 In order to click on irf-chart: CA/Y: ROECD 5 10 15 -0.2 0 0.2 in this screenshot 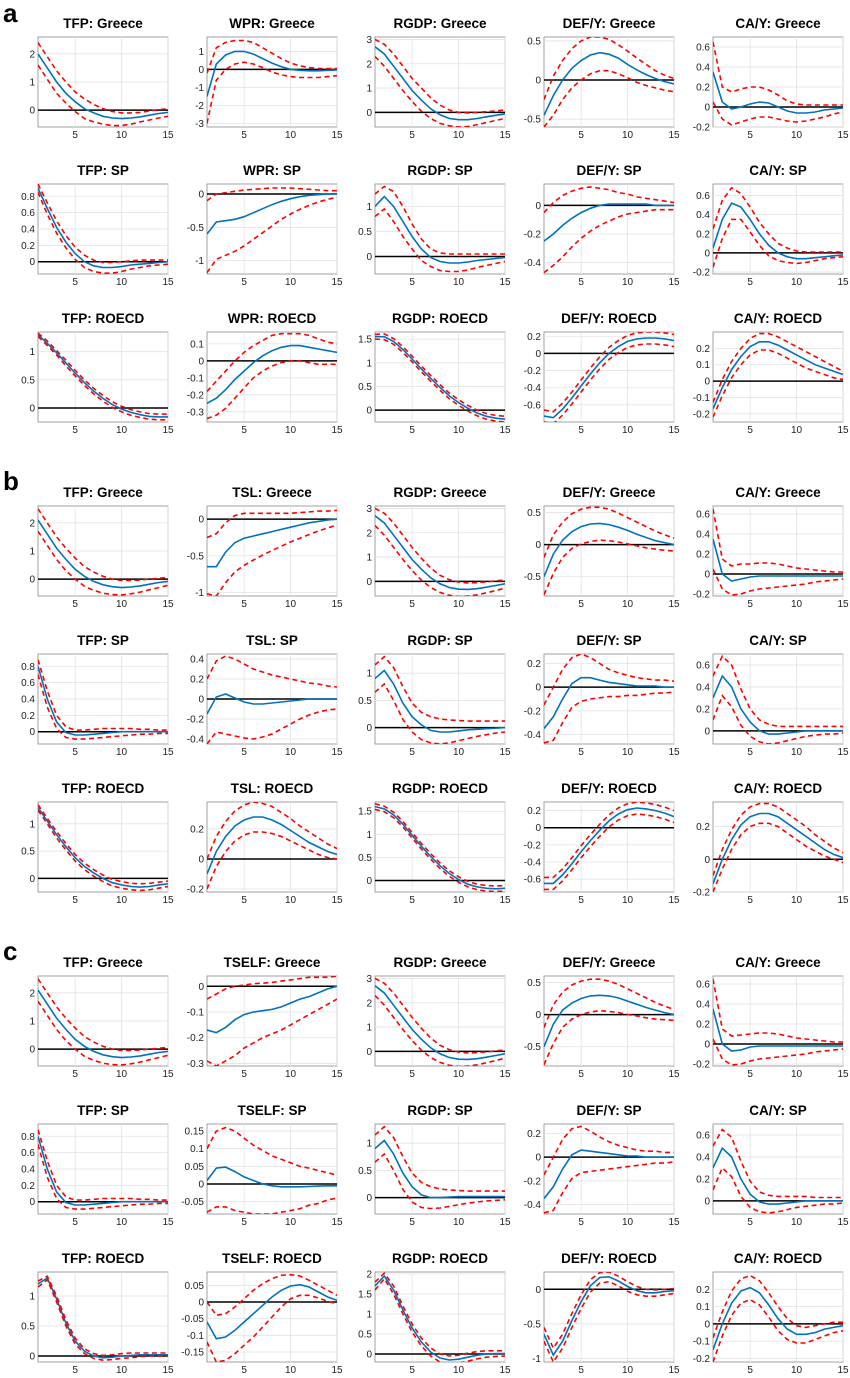, I will do `click(771, 843)`.